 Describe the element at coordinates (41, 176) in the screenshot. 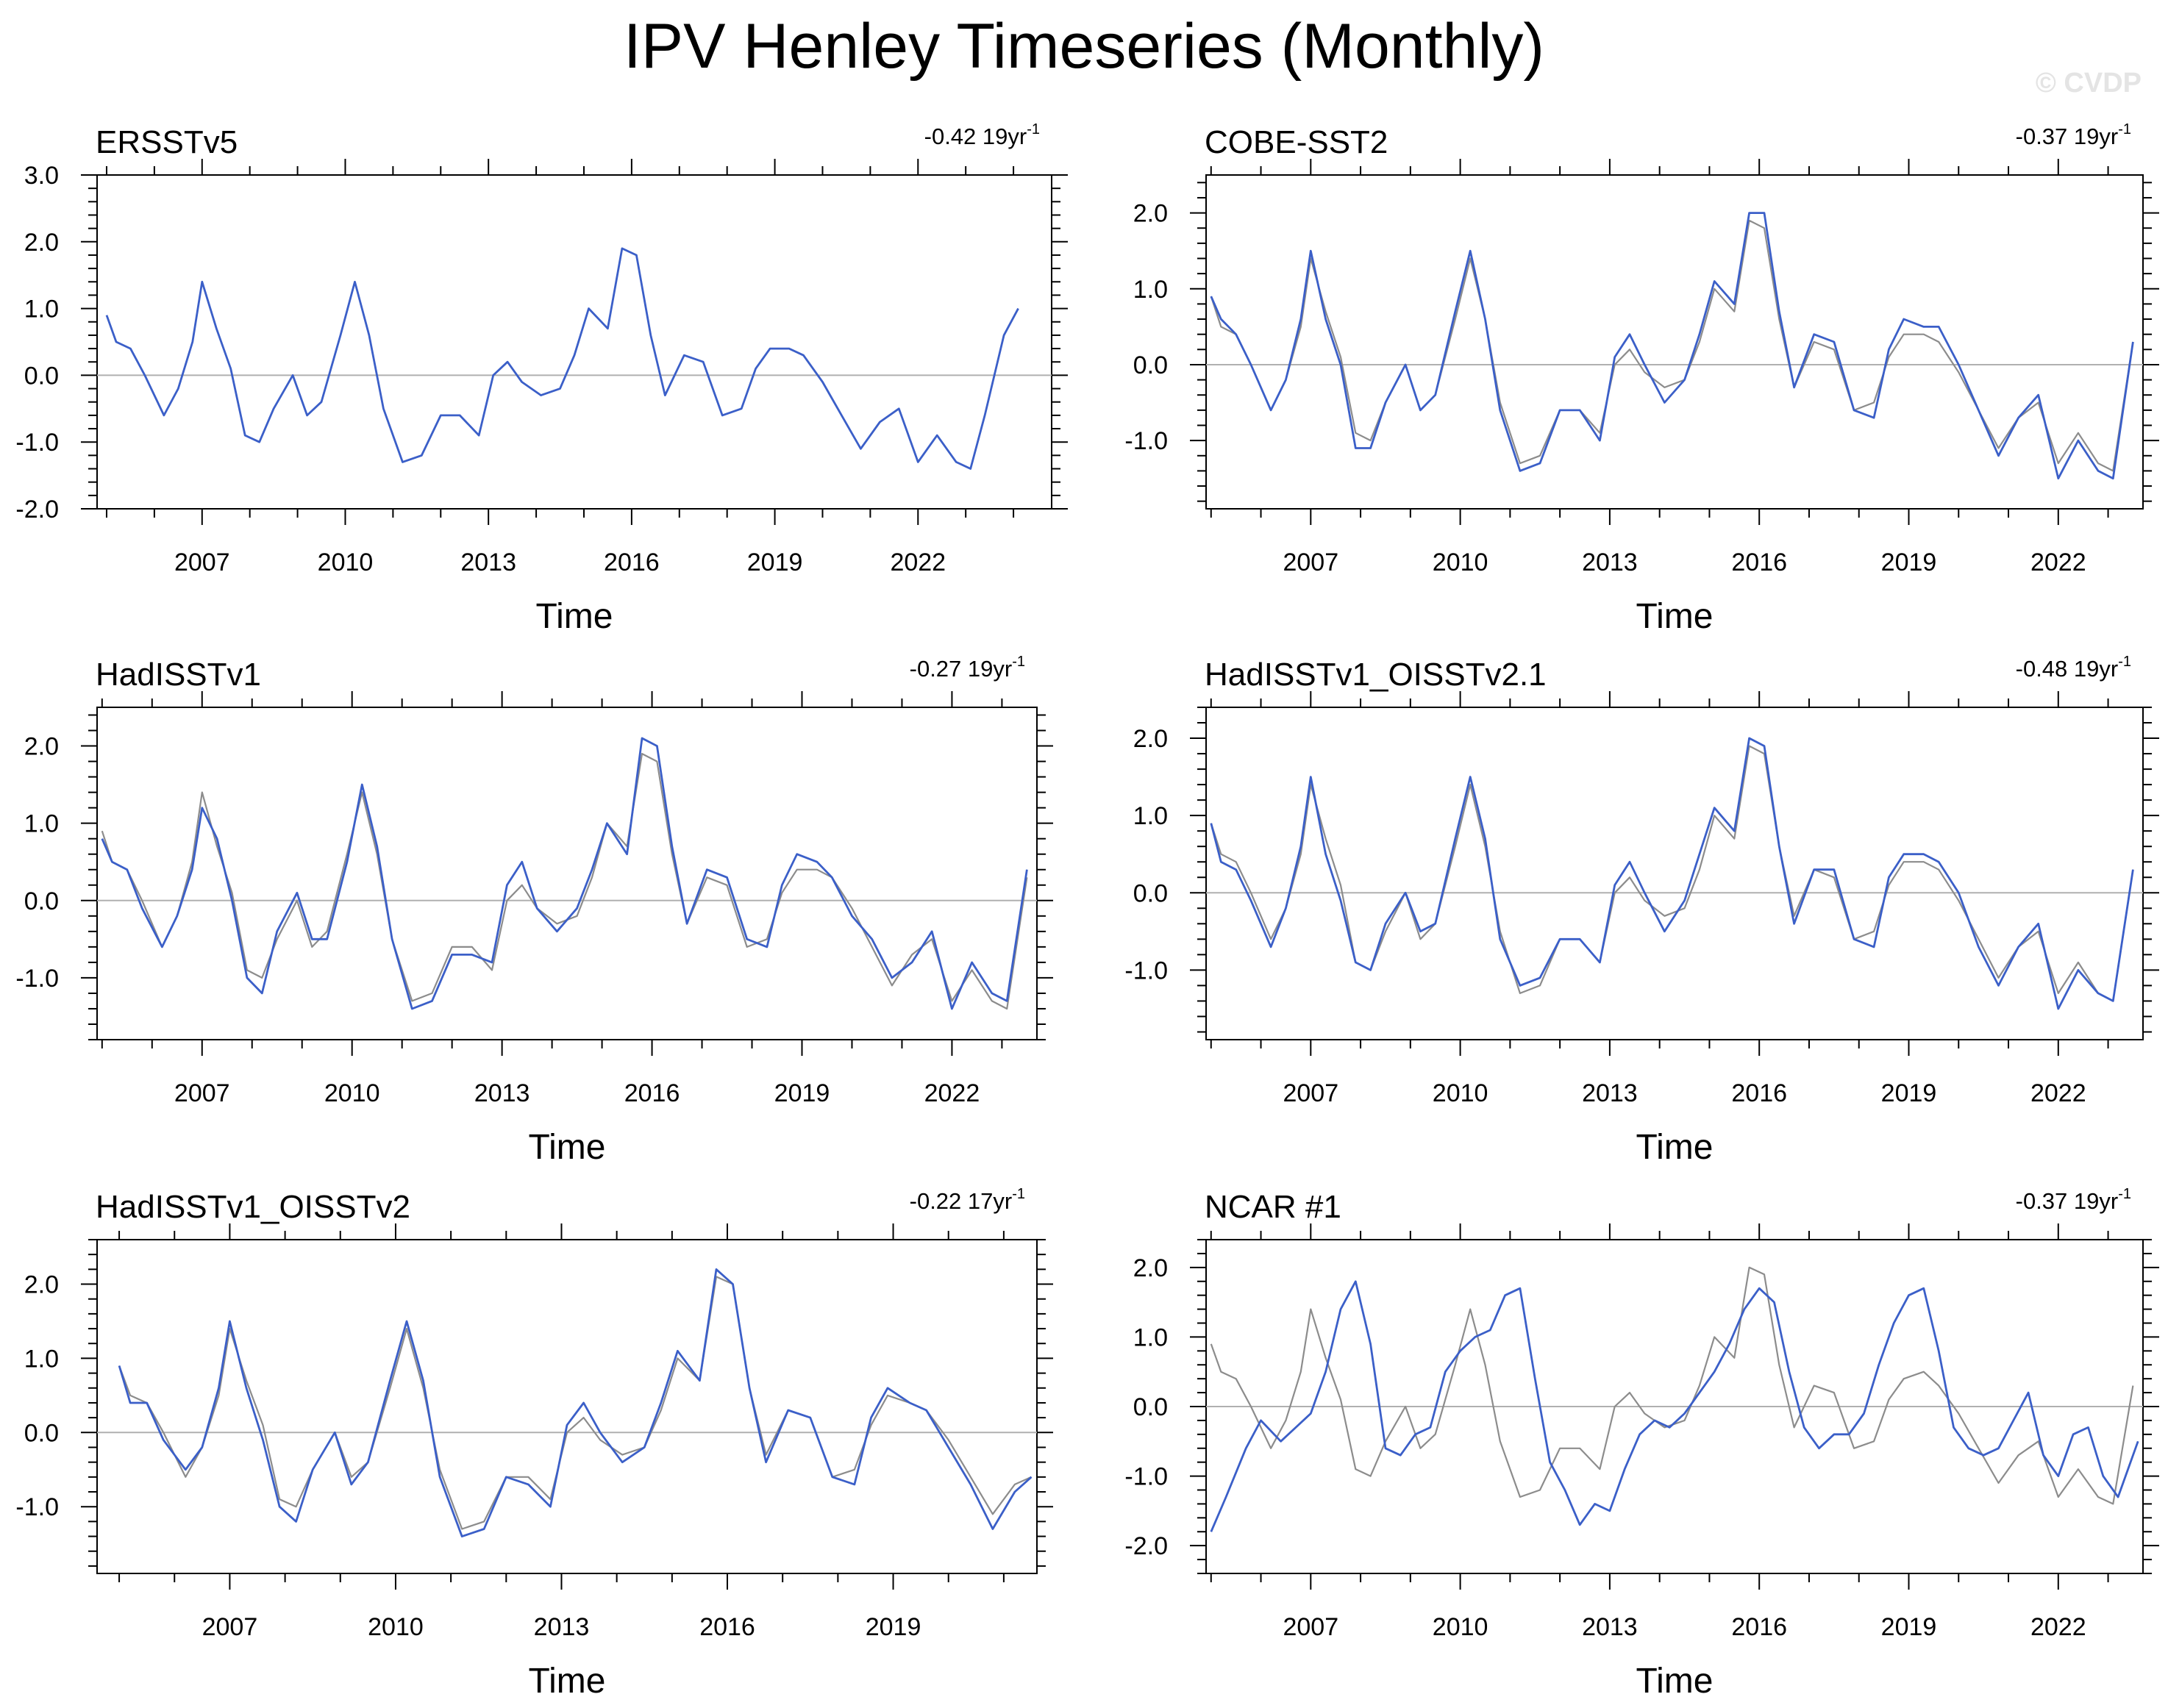

I see `y-tick-label: 3.0` at that location.